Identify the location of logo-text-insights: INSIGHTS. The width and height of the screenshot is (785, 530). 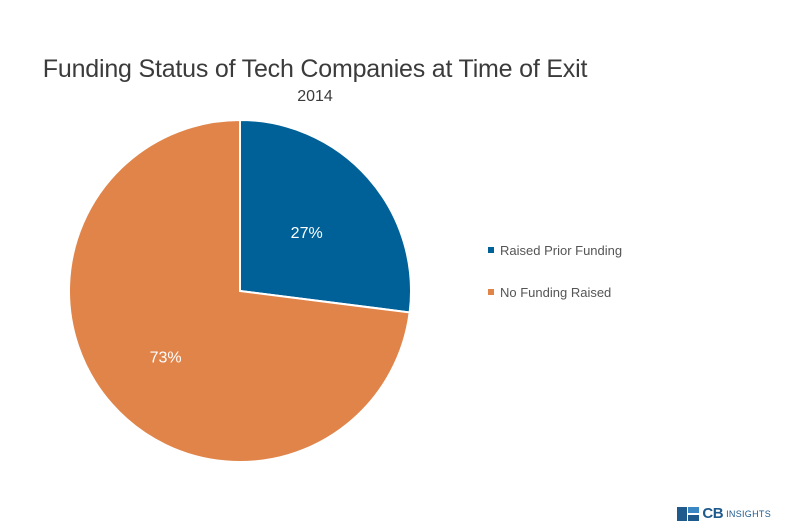
(748, 513).